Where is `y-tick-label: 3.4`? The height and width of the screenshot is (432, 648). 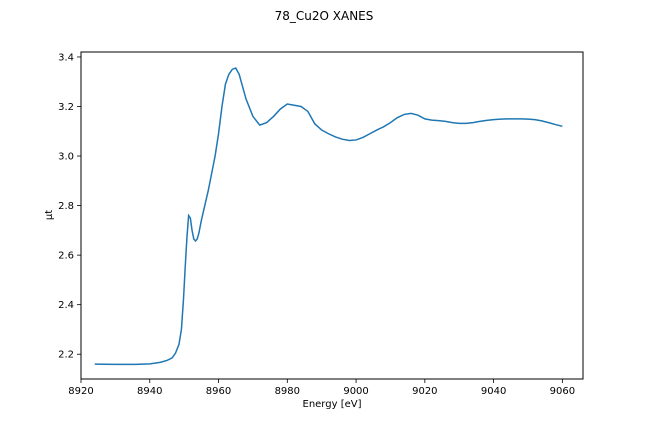 y-tick-label: 3.4 is located at coordinates (66, 57).